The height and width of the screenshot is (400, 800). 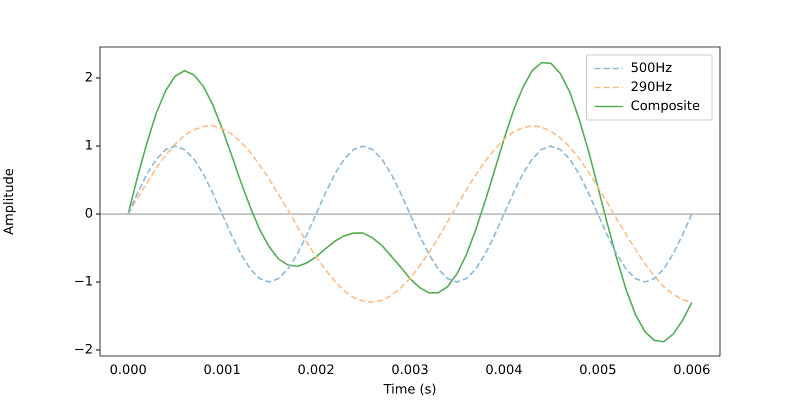 I want to click on x-tick-label: 0.004, so click(x=504, y=370).